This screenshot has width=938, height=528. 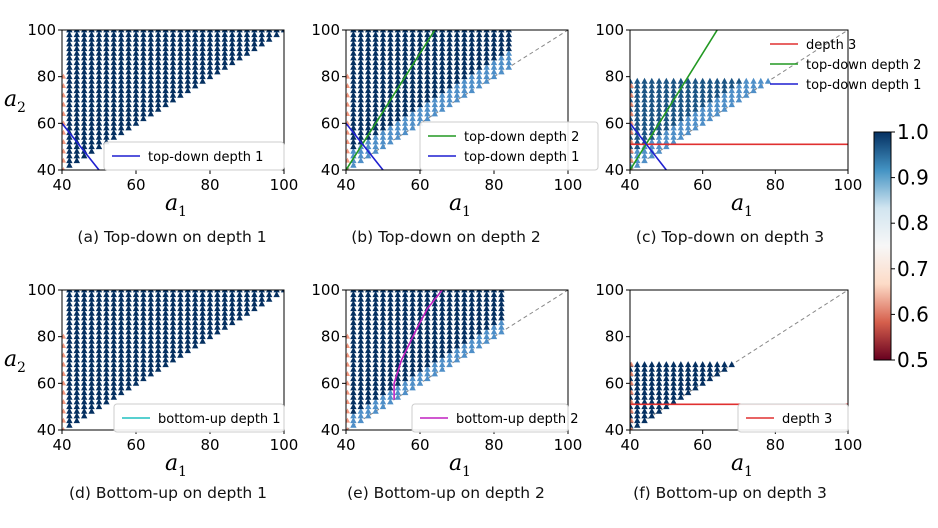 What do you see at coordinates (568, 445) in the screenshot?
I see `x-tick-label: 100` at bounding box center [568, 445].